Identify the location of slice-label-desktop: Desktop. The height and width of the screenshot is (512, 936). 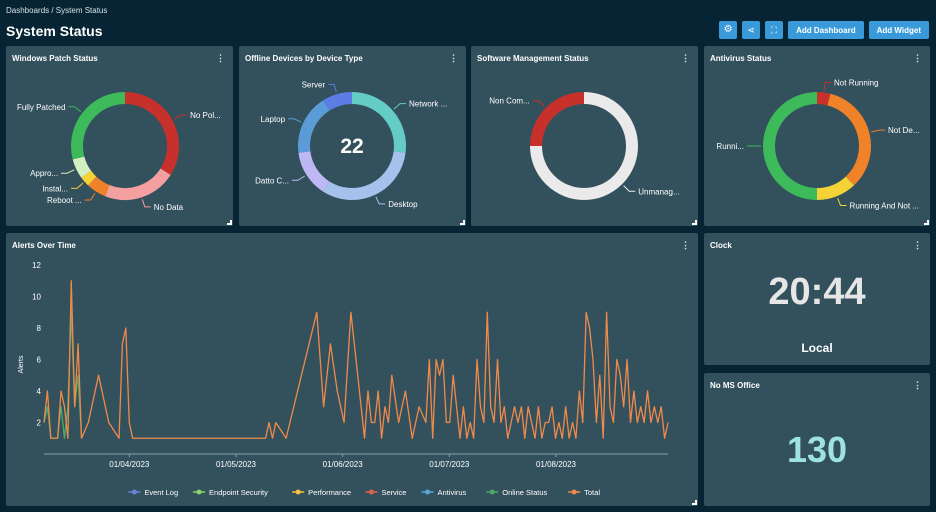
(403, 204).